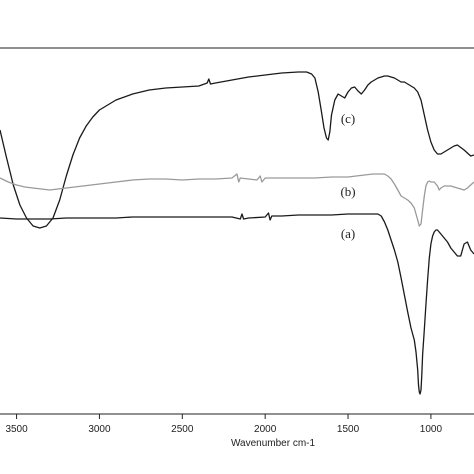 The image size is (474, 474). What do you see at coordinates (347, 191) in the screenshot?
I see `series-label-b: (b)` at bounding box center [347, 191].